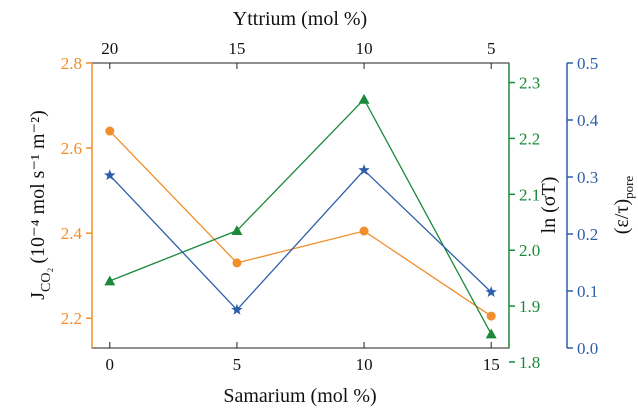 Image resolution: width=638 pixels, height=409 pixels. What do you see at coordinates (300, 19) in the screenshot?
I see `top-axis-title: Yttrium (mol %)` at bounding box center [300, 19].